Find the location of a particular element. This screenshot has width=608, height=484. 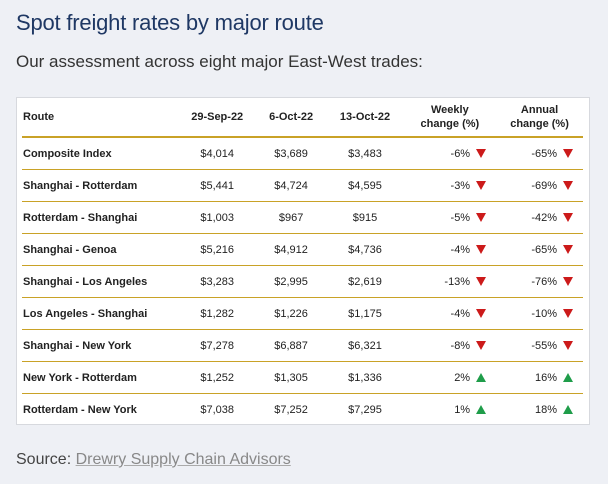

rate-cell-date-1-value: $1,282 is located at coordinates (217, 313).